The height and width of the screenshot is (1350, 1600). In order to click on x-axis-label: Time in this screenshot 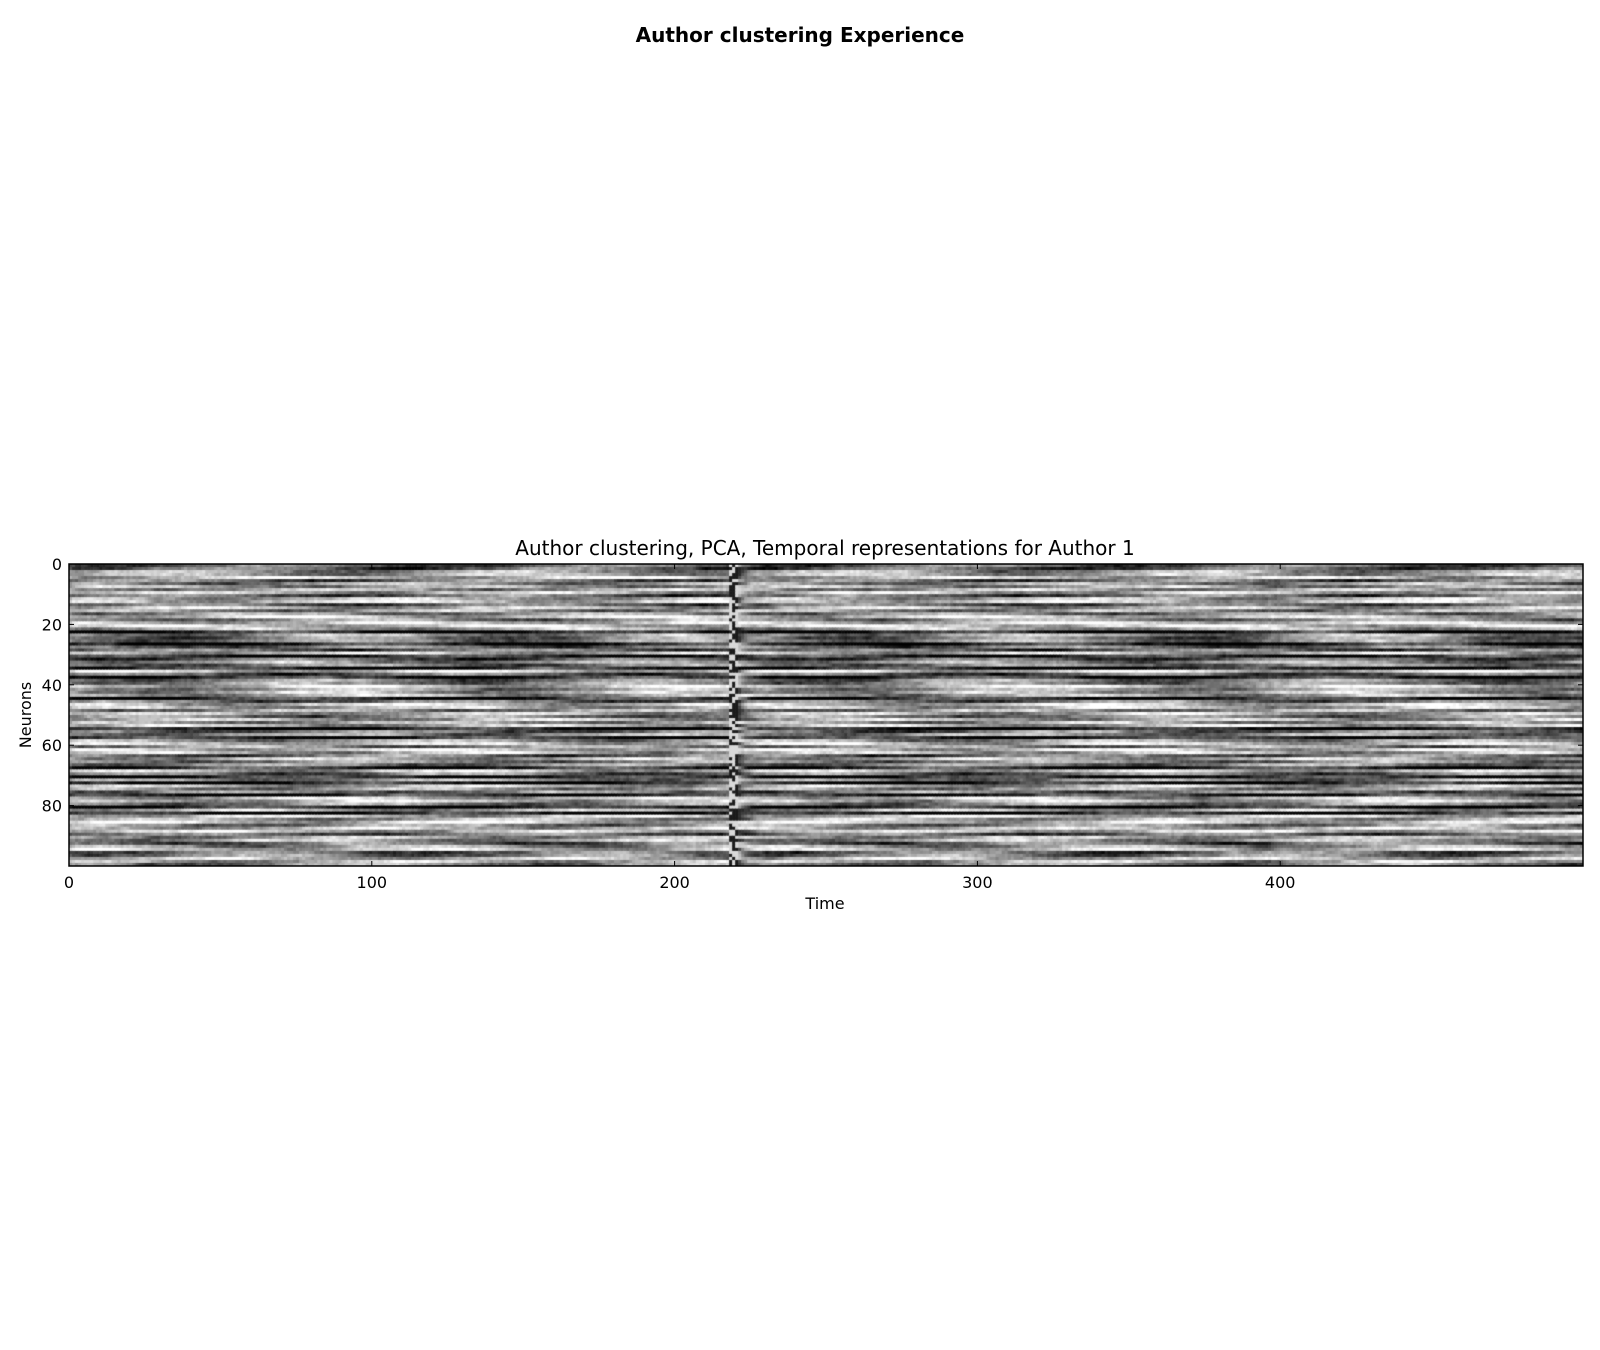, I will do `click(824, 903)`.